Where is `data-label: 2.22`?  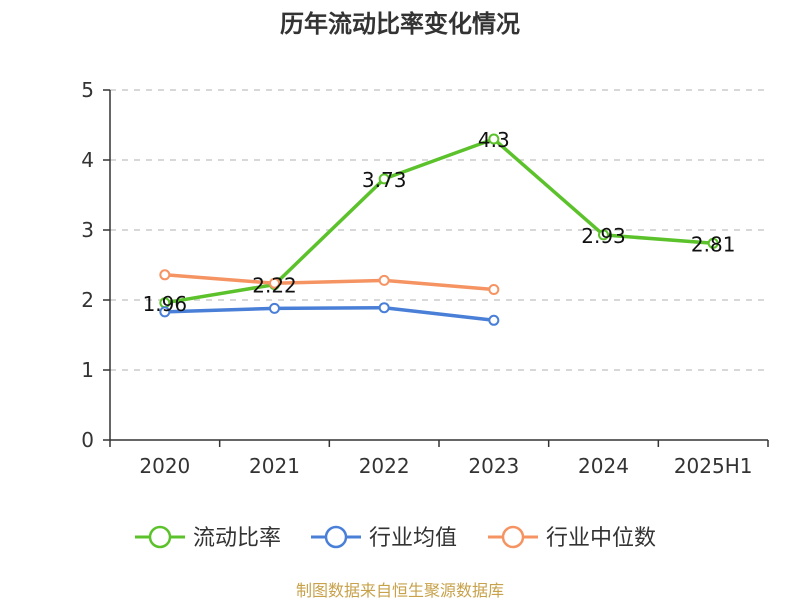
data-label: 2.22 is located at coordinates (274, 286).